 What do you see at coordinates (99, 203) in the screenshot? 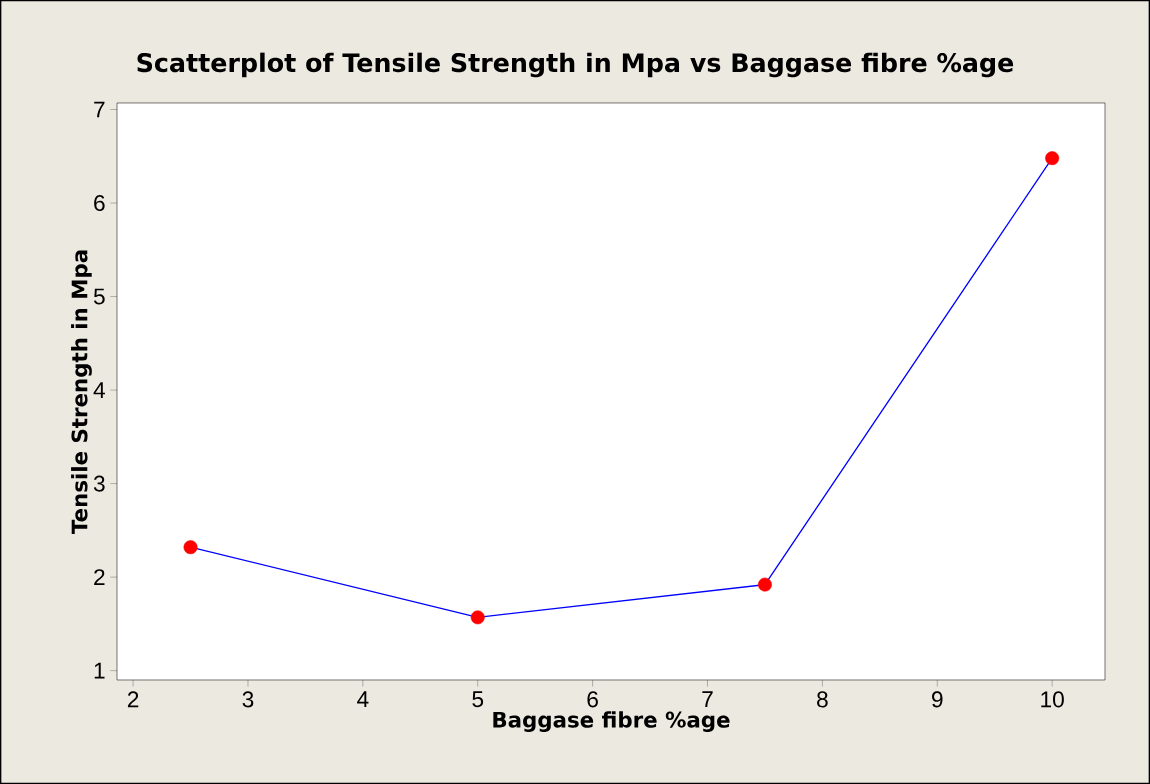
I see `y-tick-label: 6` at bounding box center [99, 203].